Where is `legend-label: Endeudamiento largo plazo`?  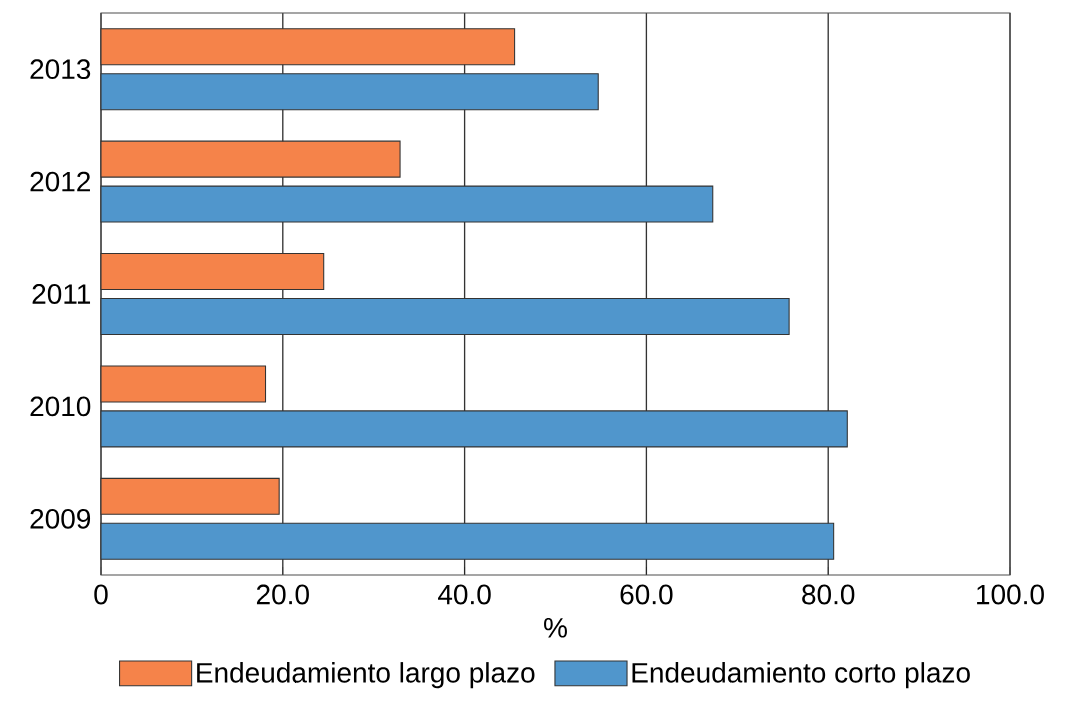
legend-label: Endeudamiento largo plazo is located at coordinates (366, 675).